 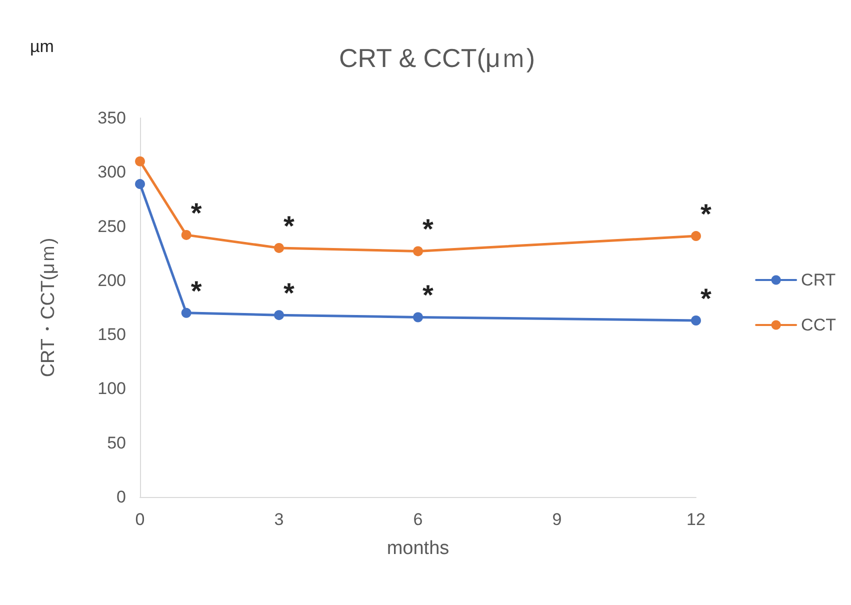 What do you see at coordinates (48, 308) in the screenshot?
I see `y-axis-title: CRT・CCT(μｍ)` at bounding box center [48, 308].